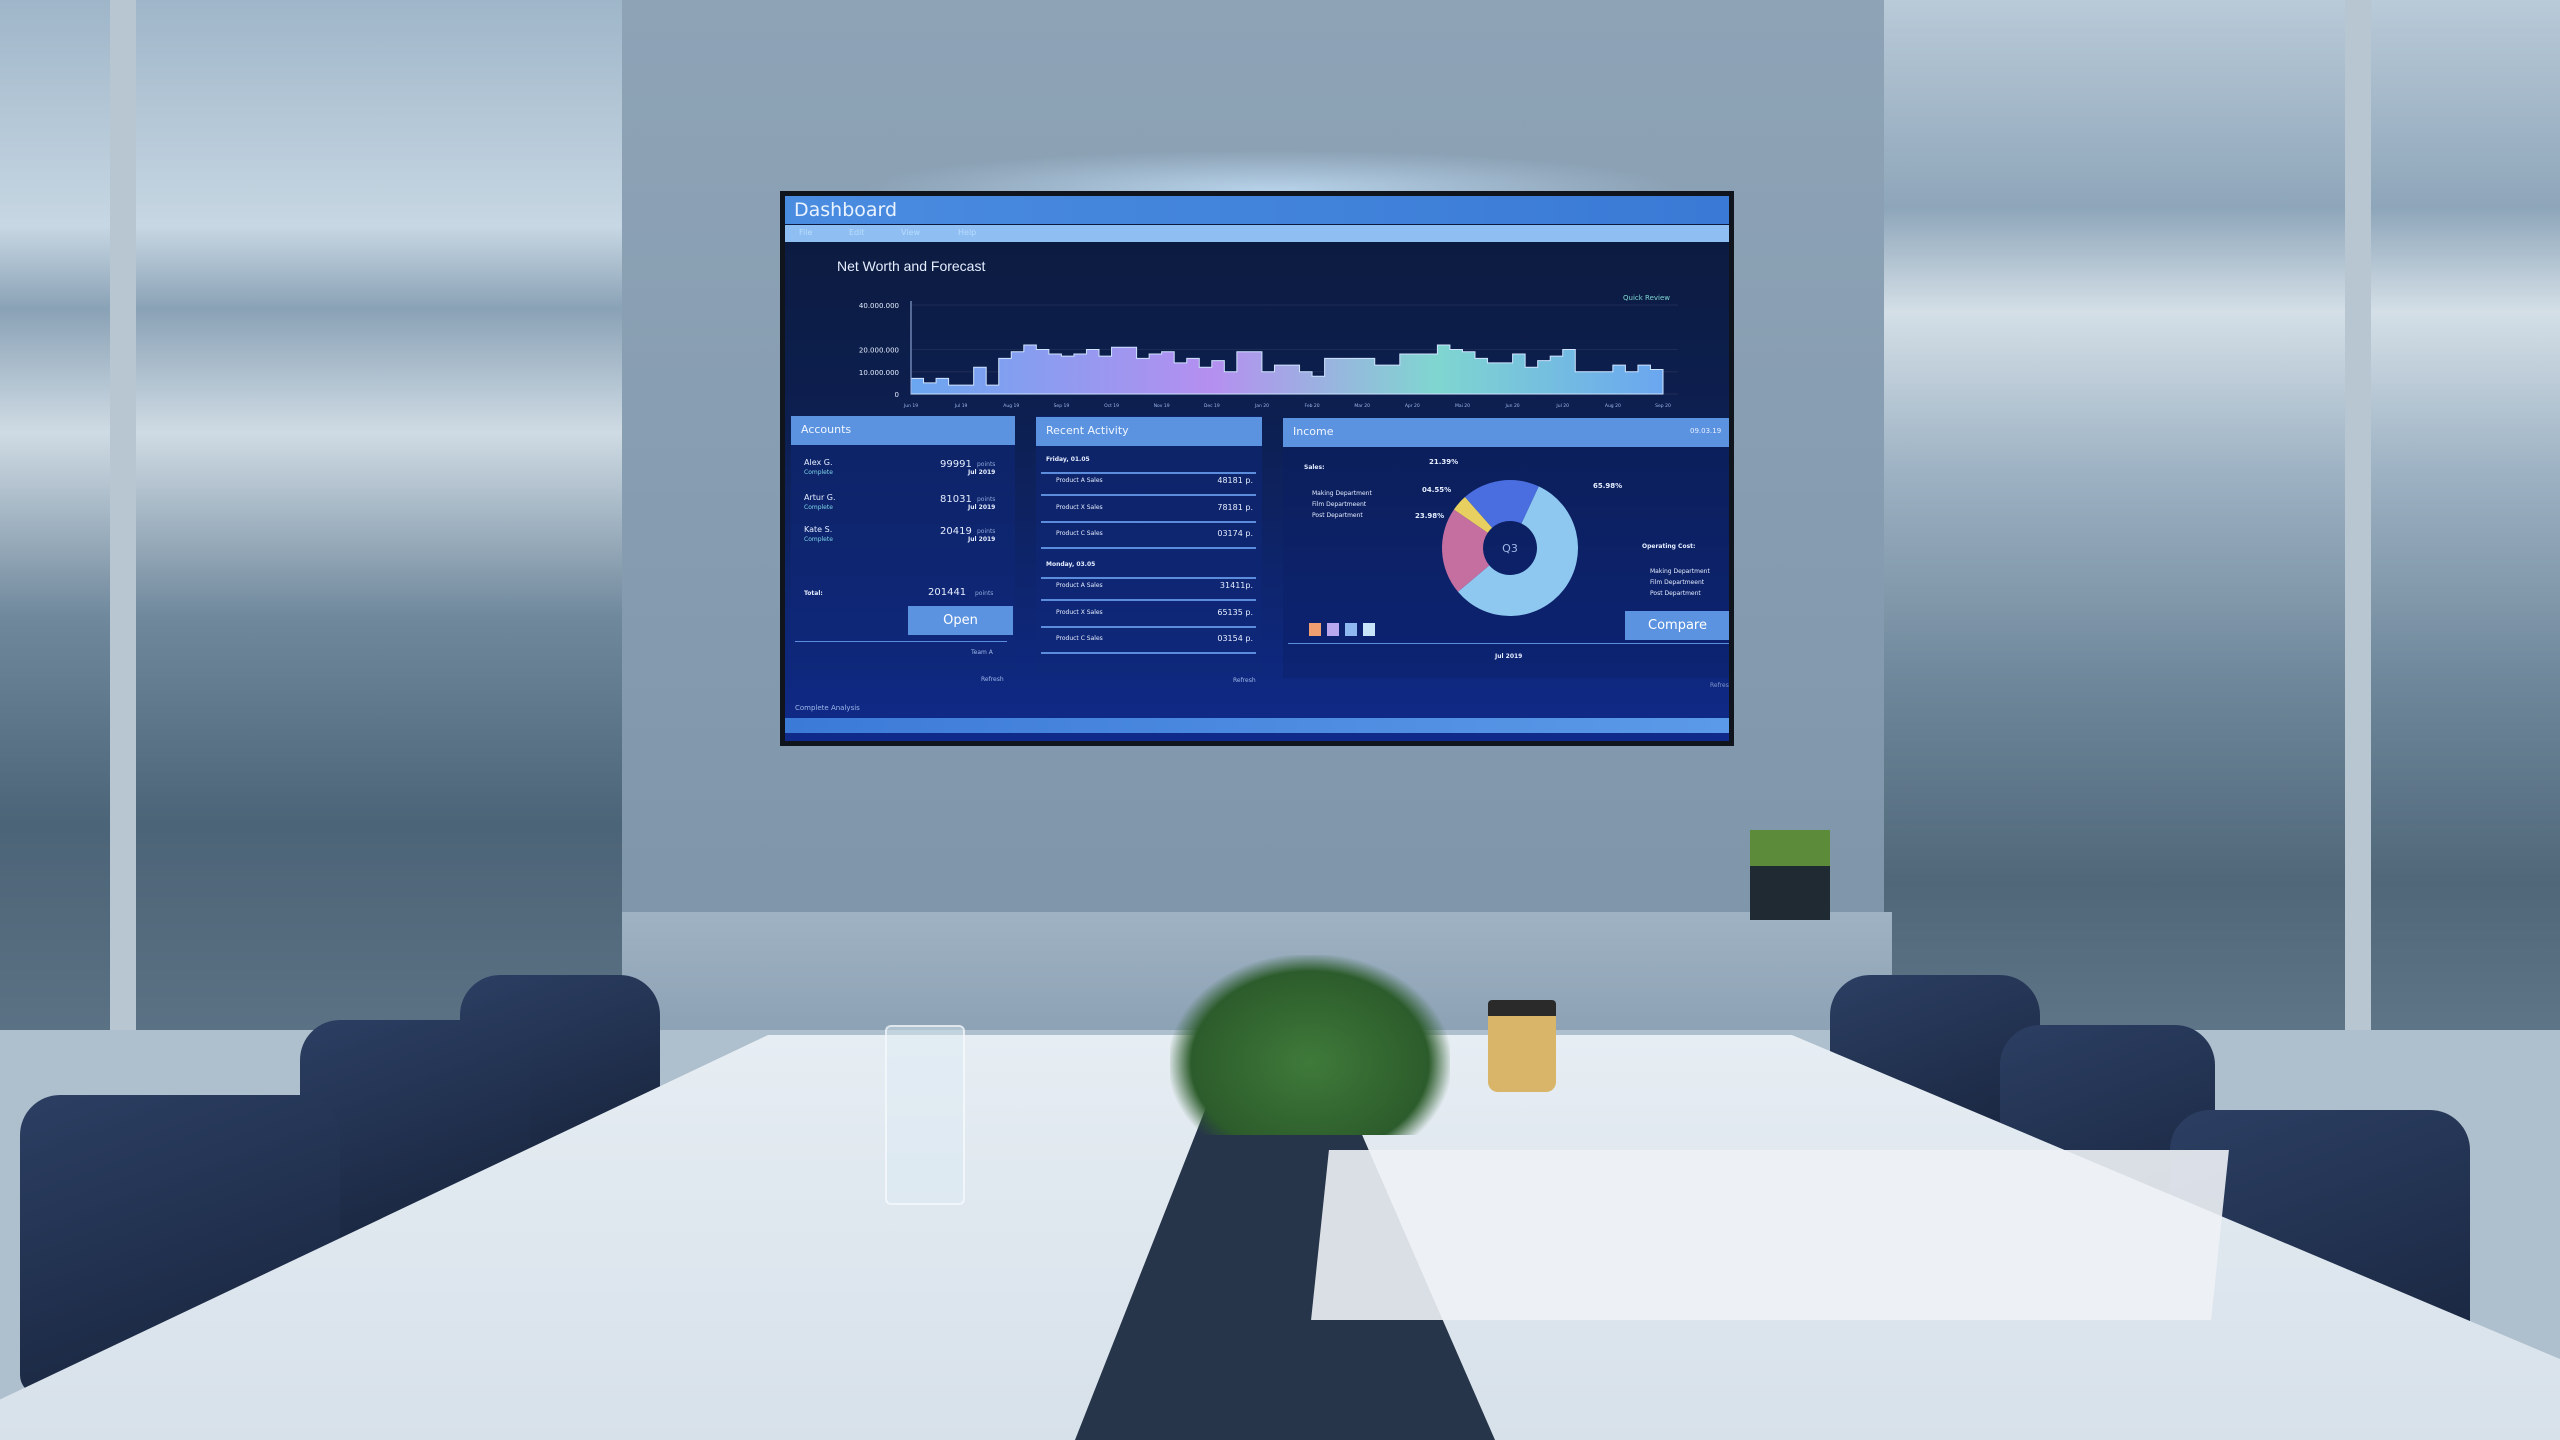 This screenshot has height=1440, width=2560. I want to click on x-tick-label: Nov 19, so click(1162, 406).